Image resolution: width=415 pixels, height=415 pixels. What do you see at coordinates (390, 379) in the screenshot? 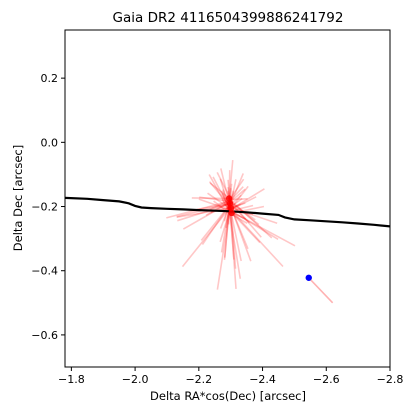
I see `x-tick-label: −2.8` at bounding box center [390, 379].